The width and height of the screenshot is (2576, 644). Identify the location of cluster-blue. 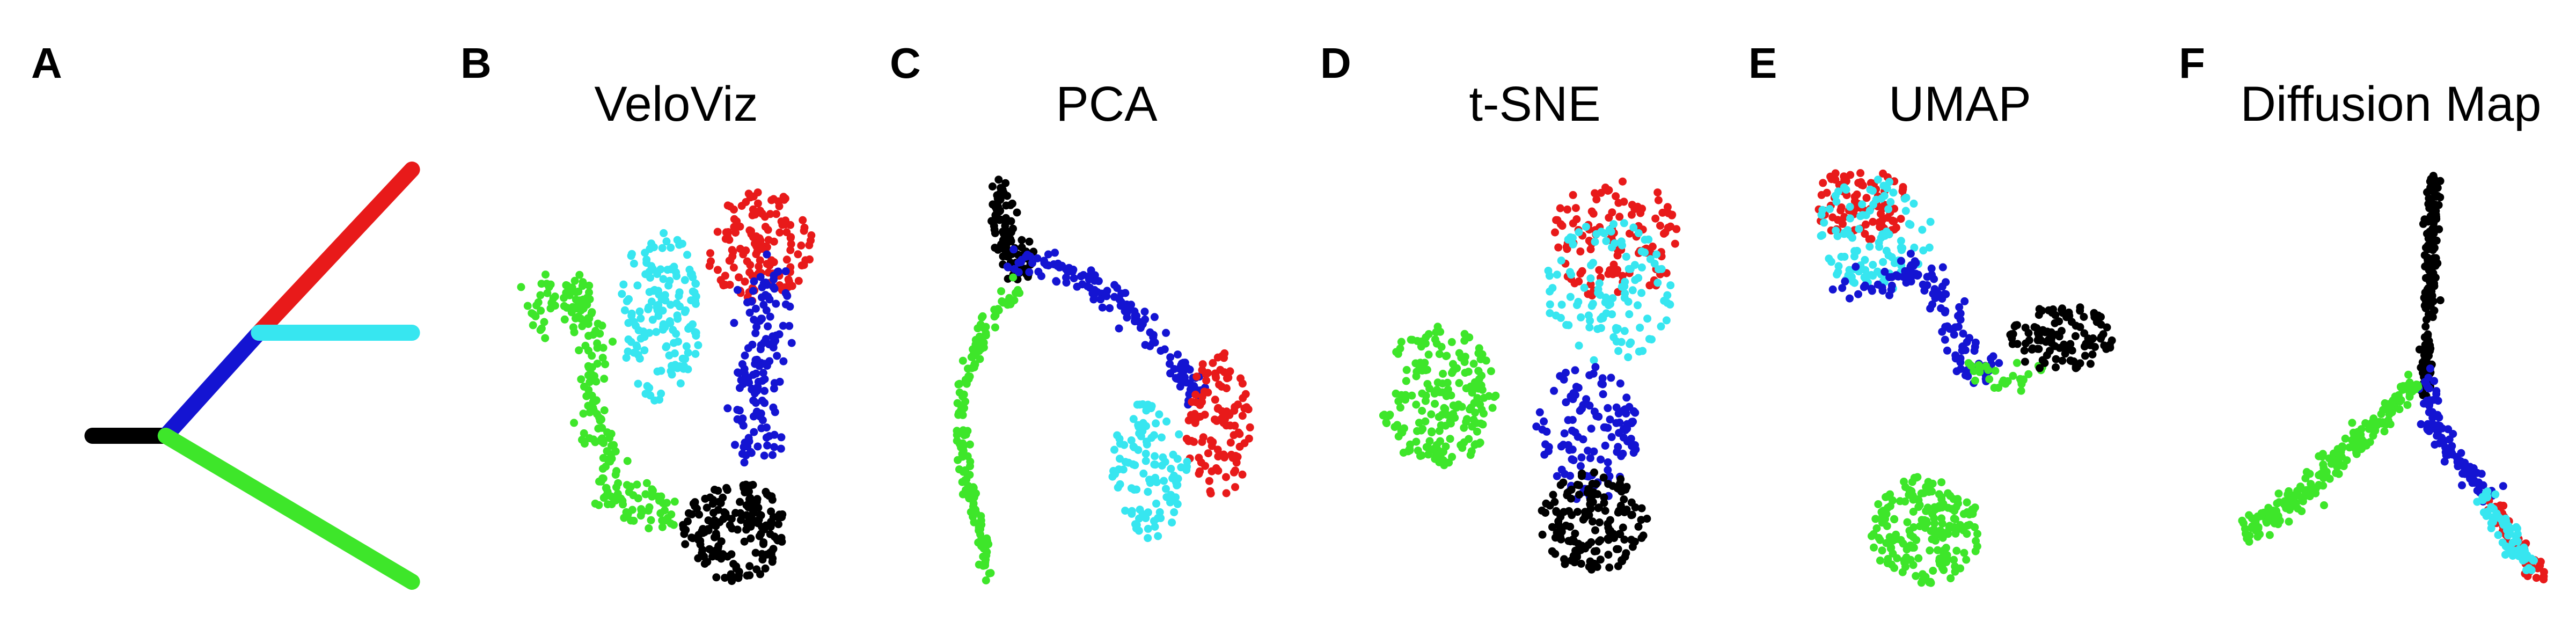
(2461, 435).